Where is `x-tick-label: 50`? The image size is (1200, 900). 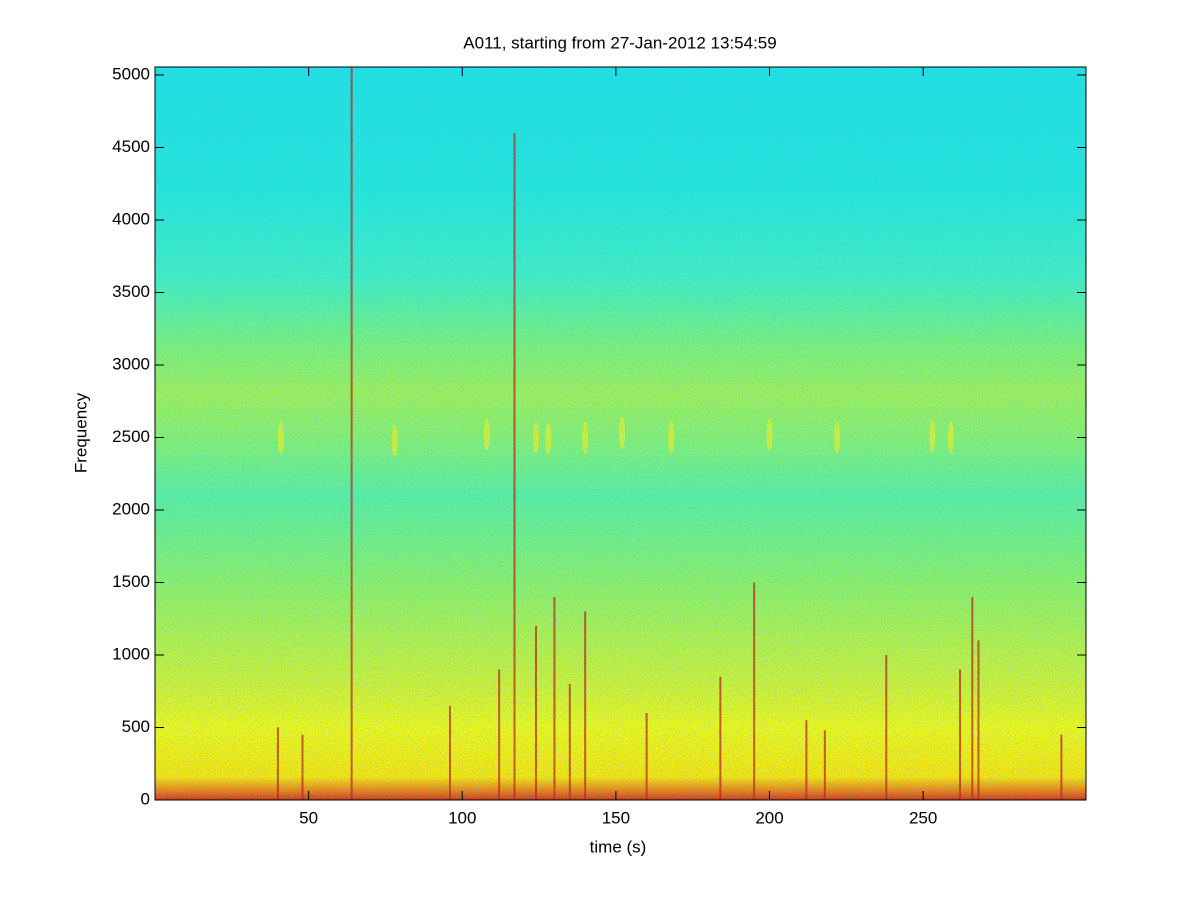 x-tick-label: 50 is located at coordinates (308, 817).